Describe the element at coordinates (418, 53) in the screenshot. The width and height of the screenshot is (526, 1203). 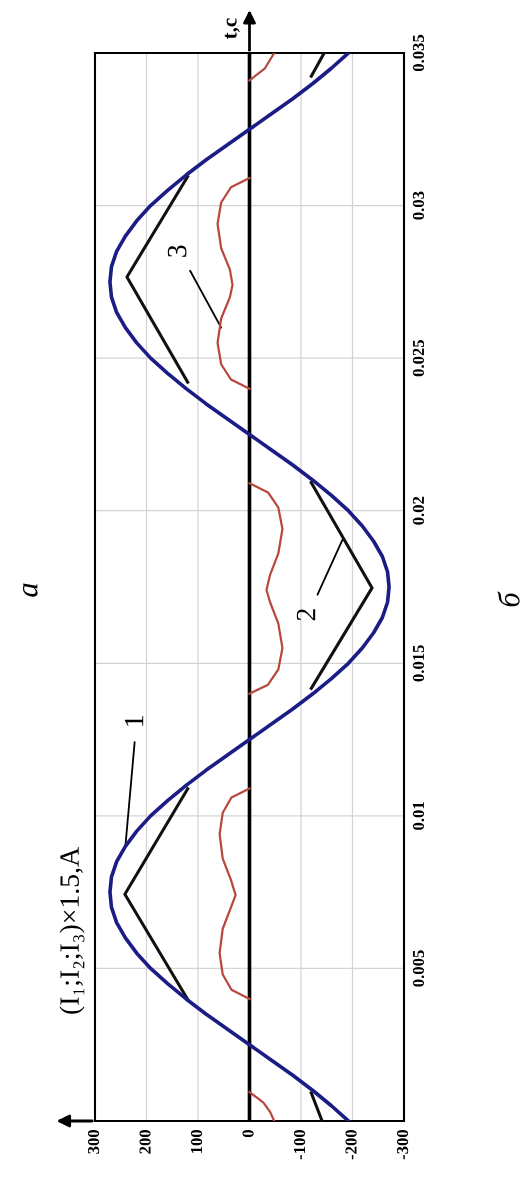
I see `y-tick-label: 0.035` at that location.